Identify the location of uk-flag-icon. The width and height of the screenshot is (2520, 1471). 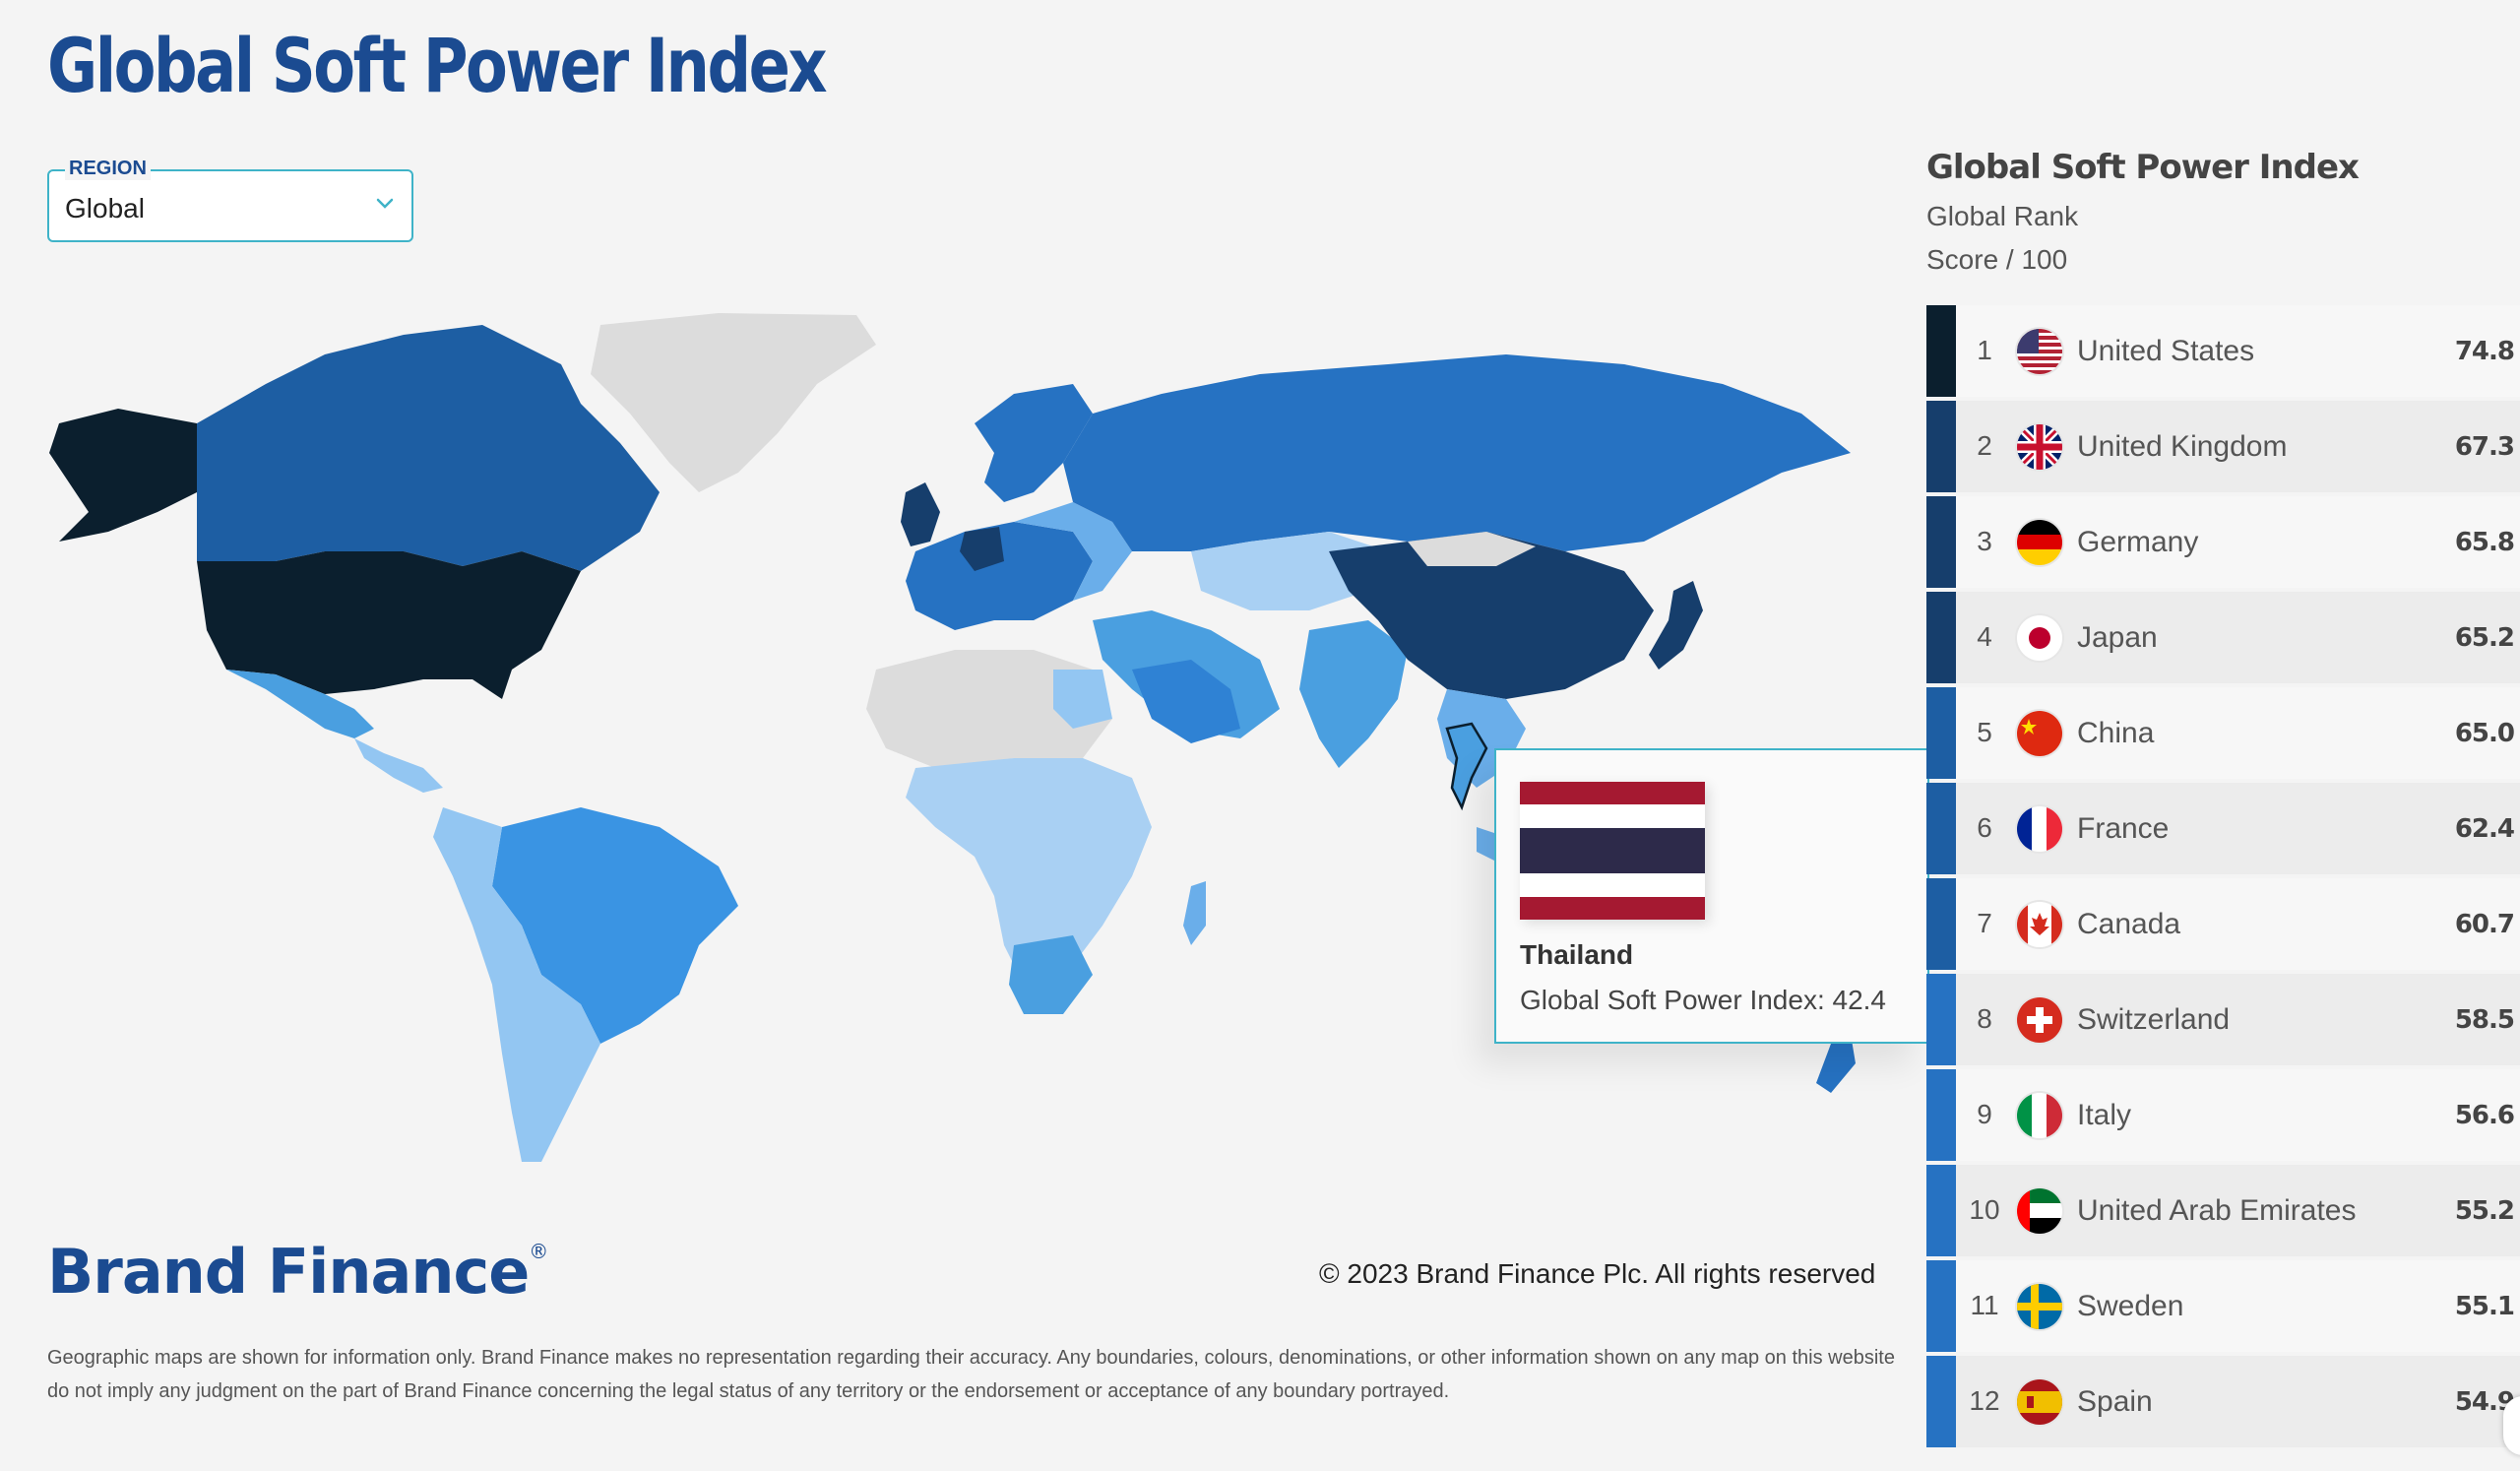
(2039, 447).